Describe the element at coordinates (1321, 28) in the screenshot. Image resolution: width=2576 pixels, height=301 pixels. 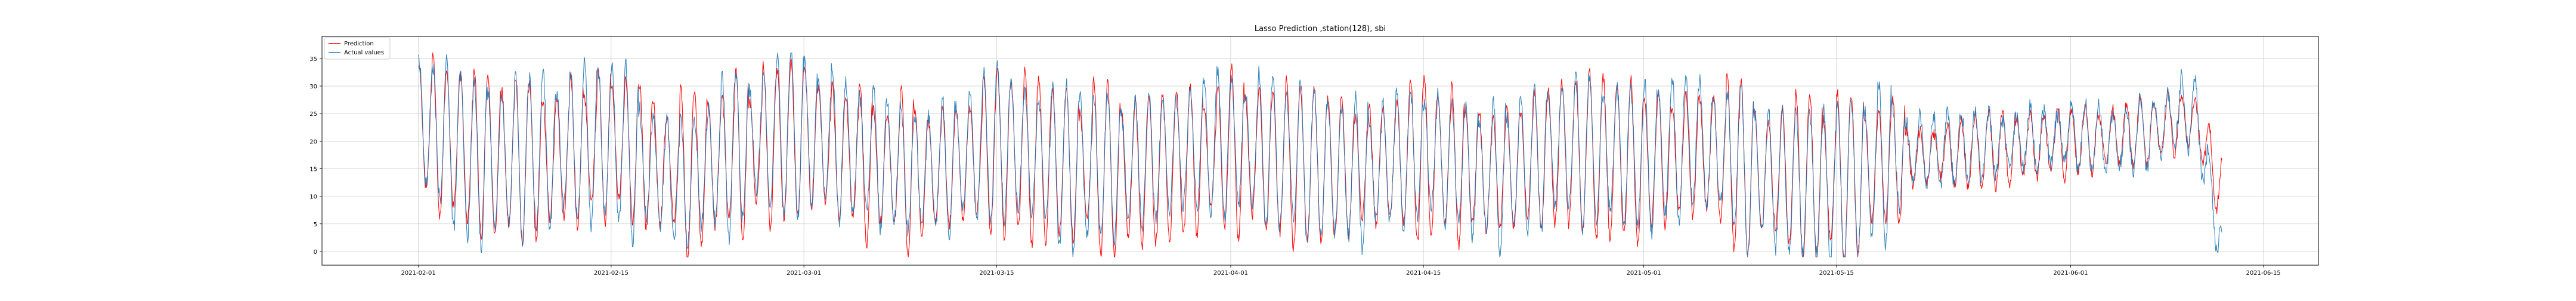
I see `chart-title: Lasso Prediction ,station(128), sbi` at that location.